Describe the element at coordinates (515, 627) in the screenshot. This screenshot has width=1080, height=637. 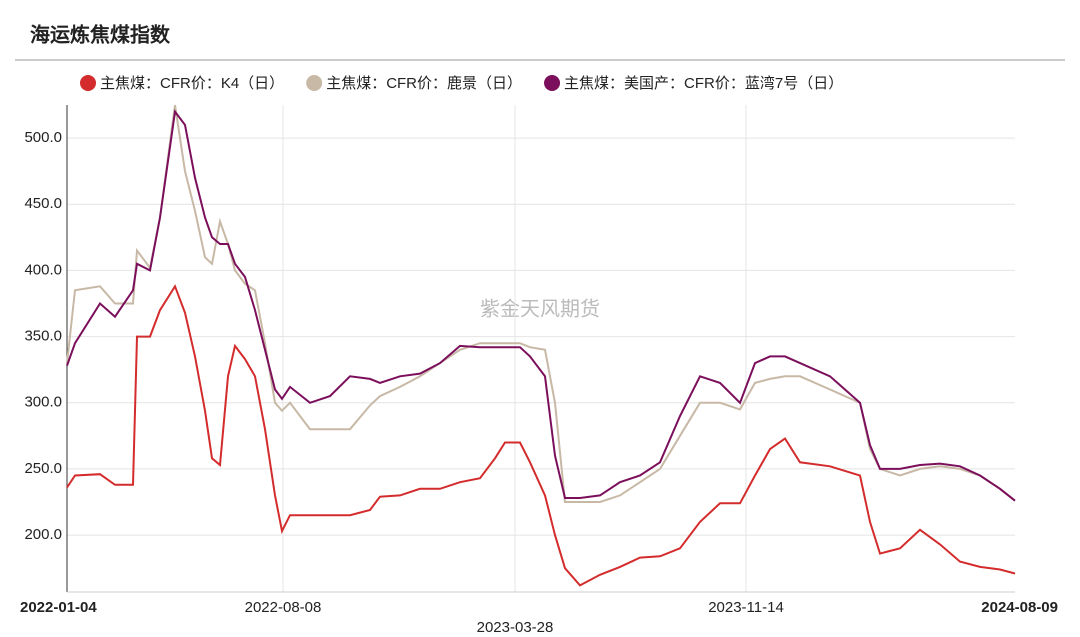
I see `x-tick-label: 2023-03-28` at that location.